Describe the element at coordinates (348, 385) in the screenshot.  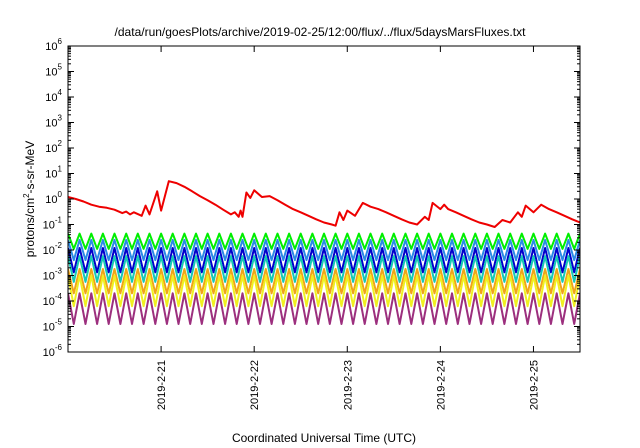
I see `x-tick-label: 2019-2-23` at that location.